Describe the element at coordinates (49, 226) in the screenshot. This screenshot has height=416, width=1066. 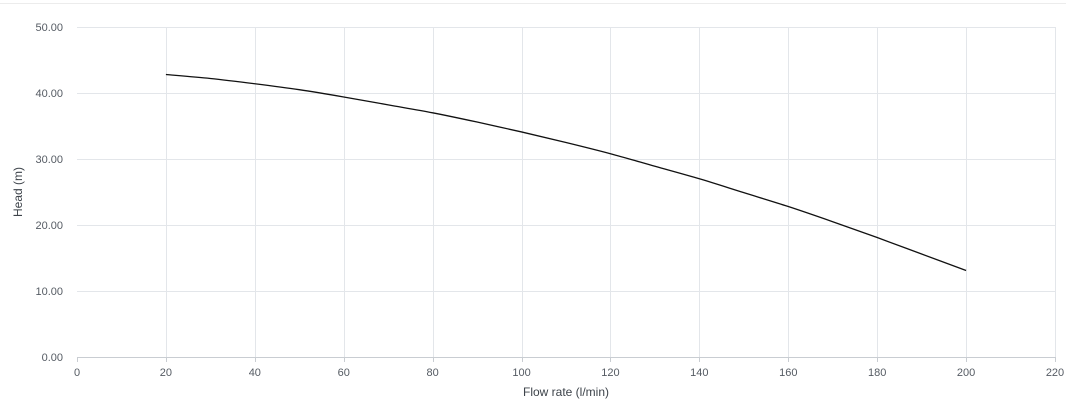
I see `y-tick-label: 20.00` at that location.